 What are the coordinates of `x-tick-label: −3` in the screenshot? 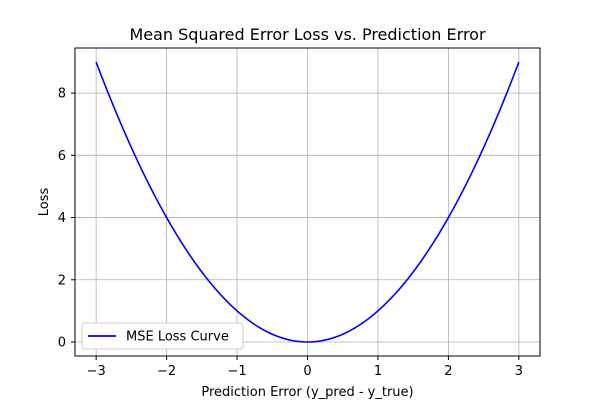 It's located at (96, 371).